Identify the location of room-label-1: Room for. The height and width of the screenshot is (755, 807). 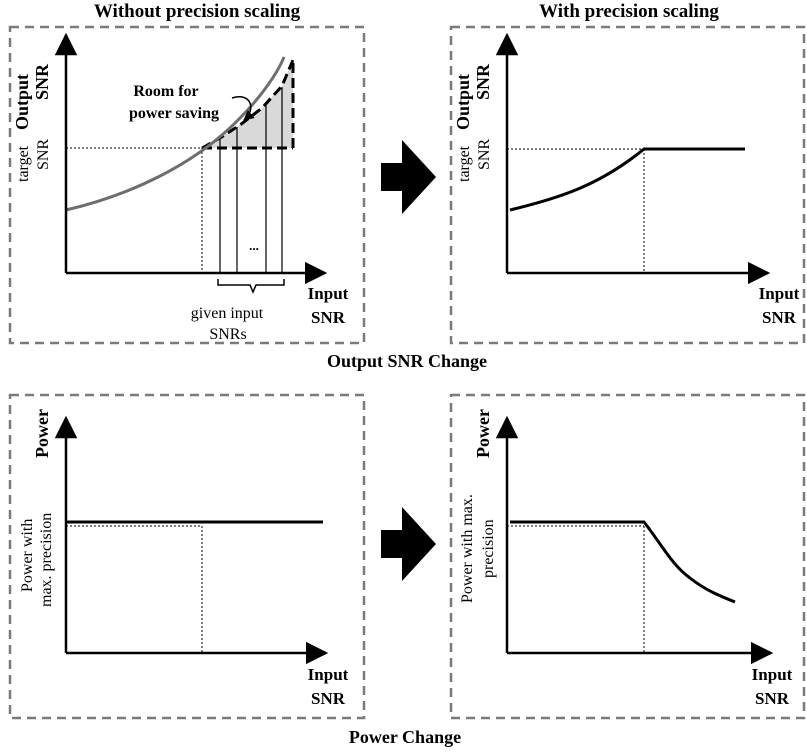
(165, 91).